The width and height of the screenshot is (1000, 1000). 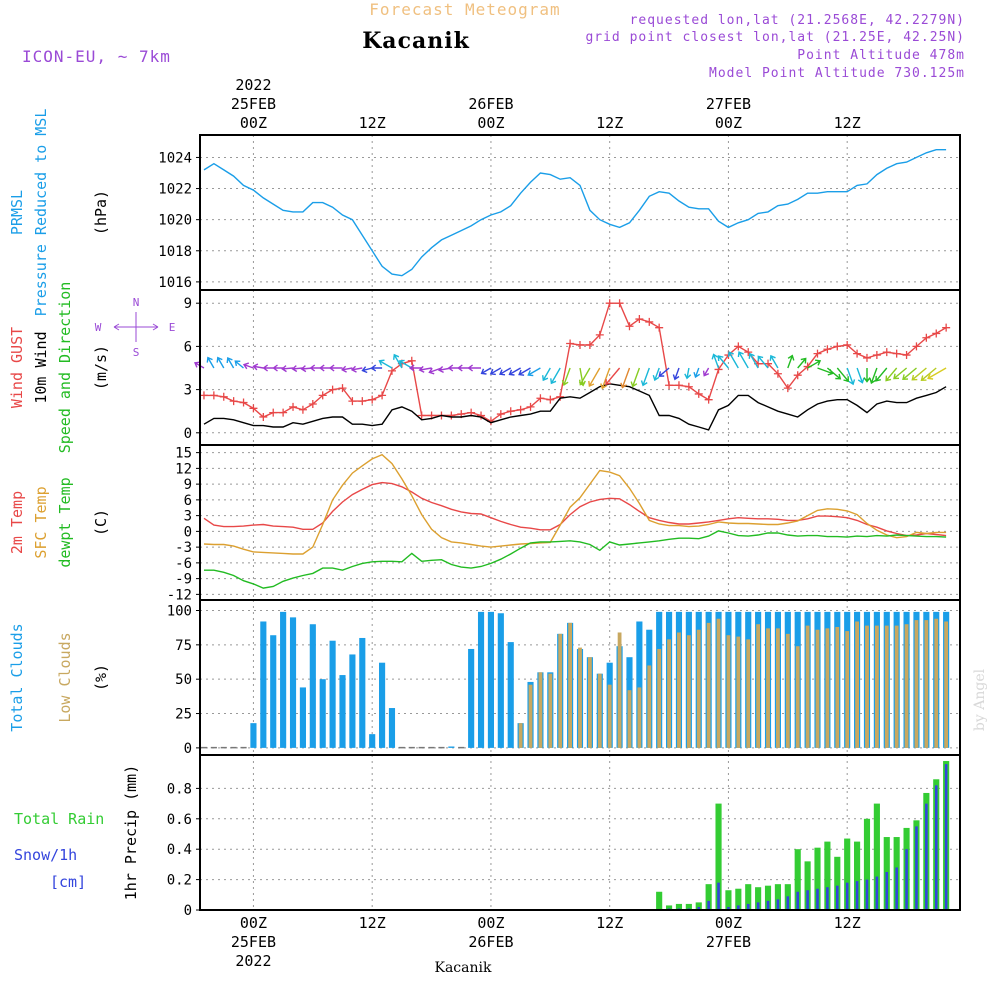 What do you see at coordinates (188, 911) in the screenshot?
I see `y-tick-label: 0` at bounding box center [188, 911].